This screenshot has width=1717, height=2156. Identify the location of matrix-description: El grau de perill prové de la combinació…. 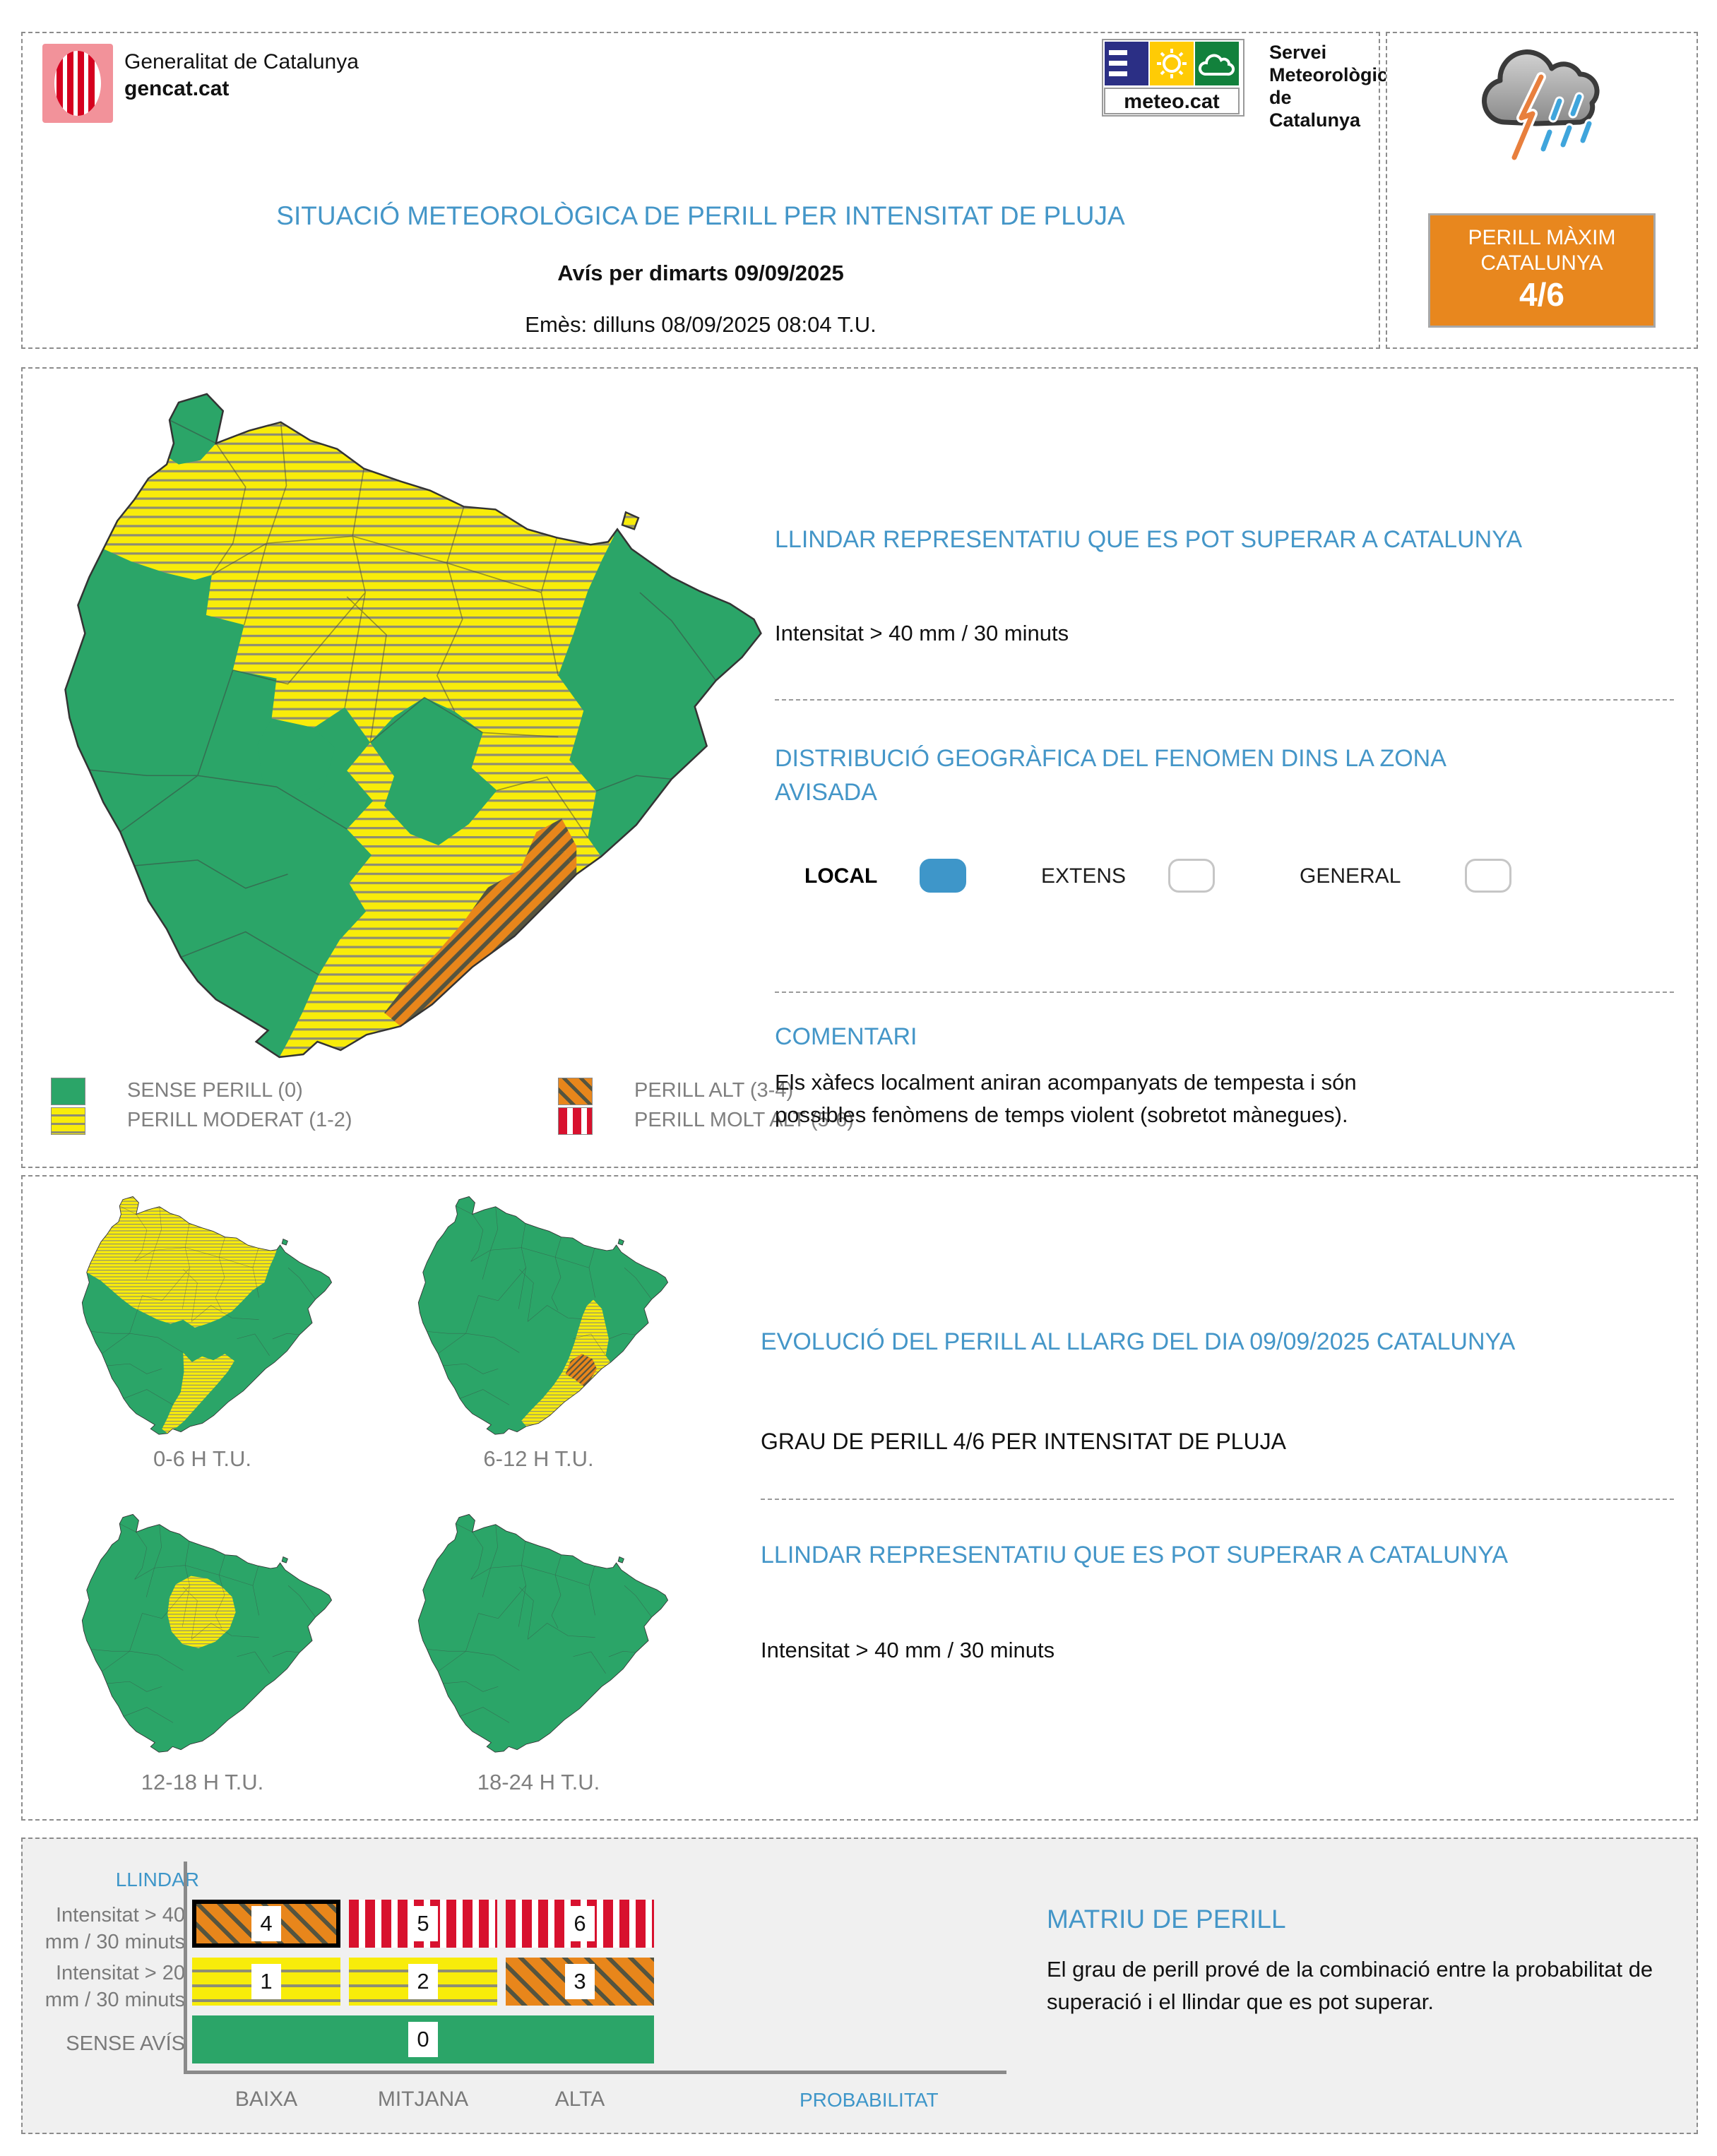
(1350, 1985).